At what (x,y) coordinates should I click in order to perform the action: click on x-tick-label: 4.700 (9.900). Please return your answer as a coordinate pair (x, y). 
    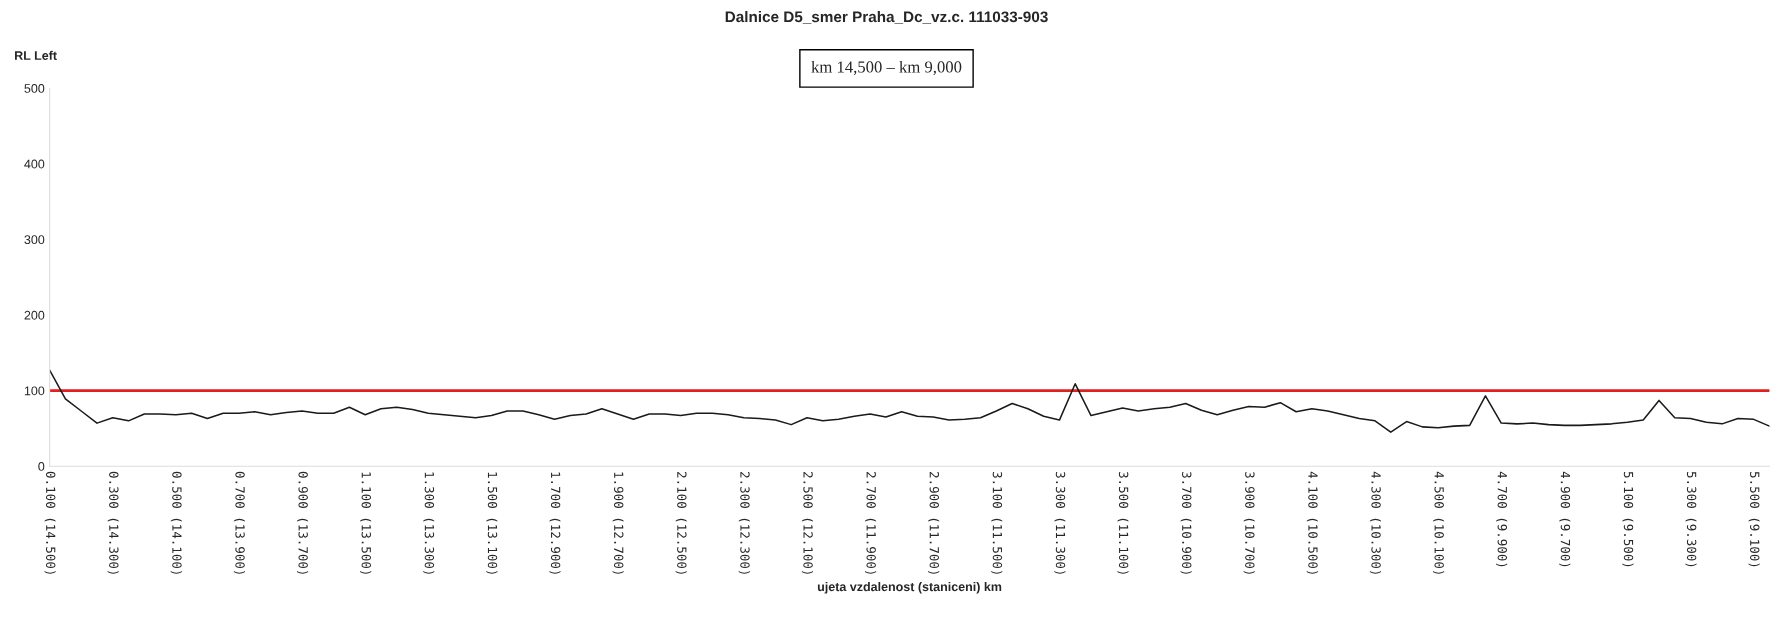
    Looking at the image, I should click on (1502, 519).